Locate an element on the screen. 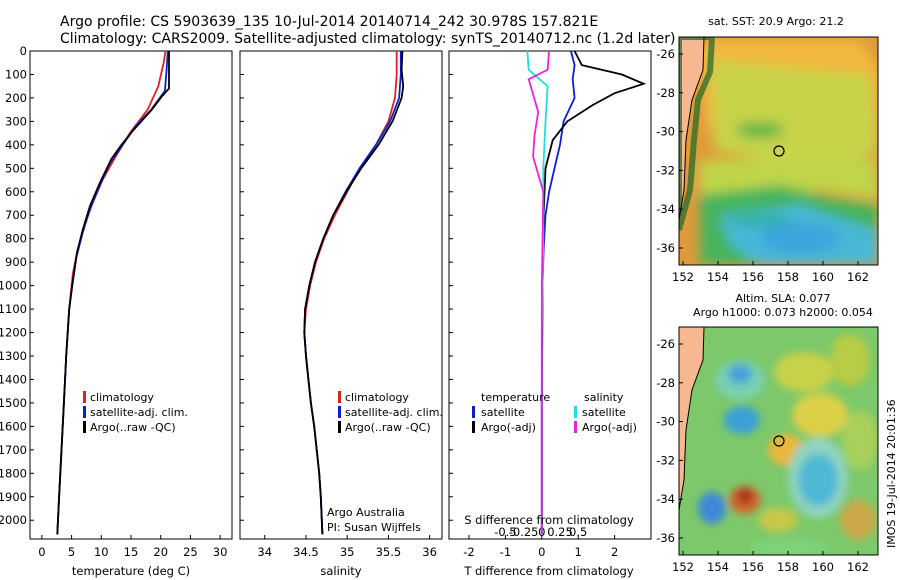 Image resolution: width=900 pixels, height=580 pixels. sst-map-ticks: -26 -28 -30 -32 -34 -36 152 154 156 158 160 162 is located at coordinates (762, 165).